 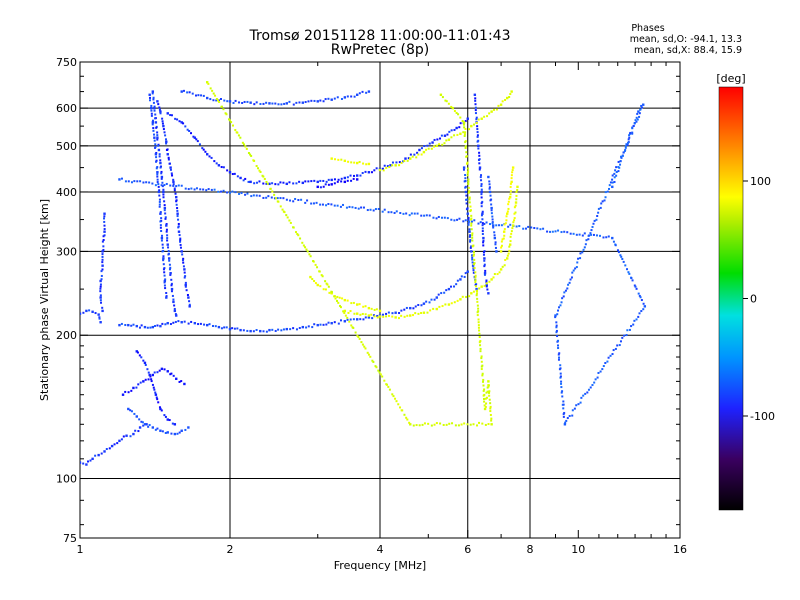 What do you see at coordinates (380, 36) in the screenshot?
I see `chart-title: Tromsø 20151128 11:00:00-11:01:43` at bounding box center [380, 36].